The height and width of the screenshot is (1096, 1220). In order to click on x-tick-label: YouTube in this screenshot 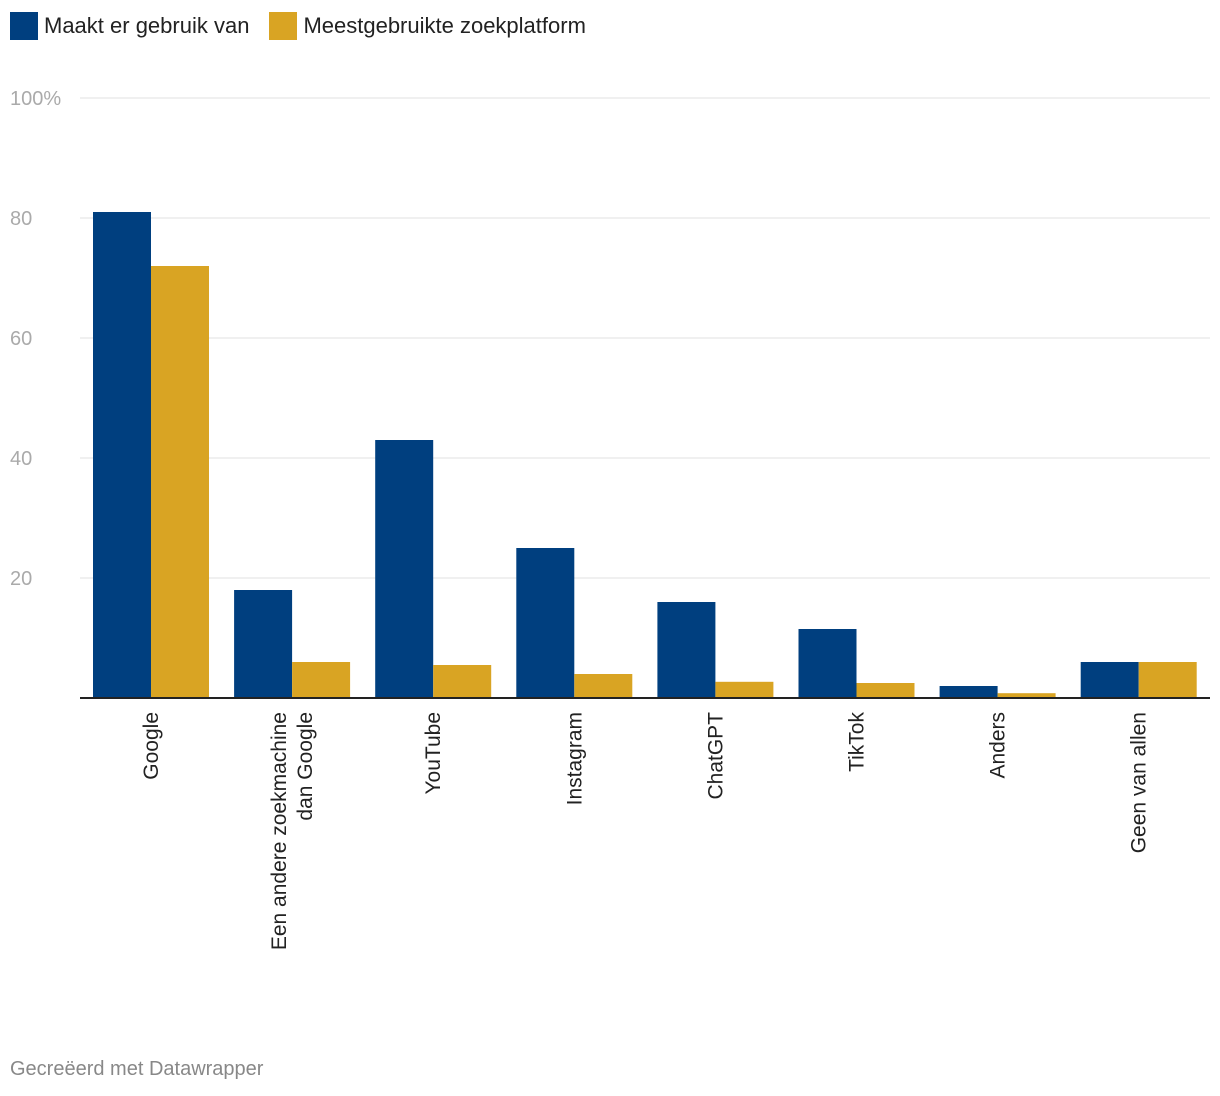, I will do `click(433, 753)`.